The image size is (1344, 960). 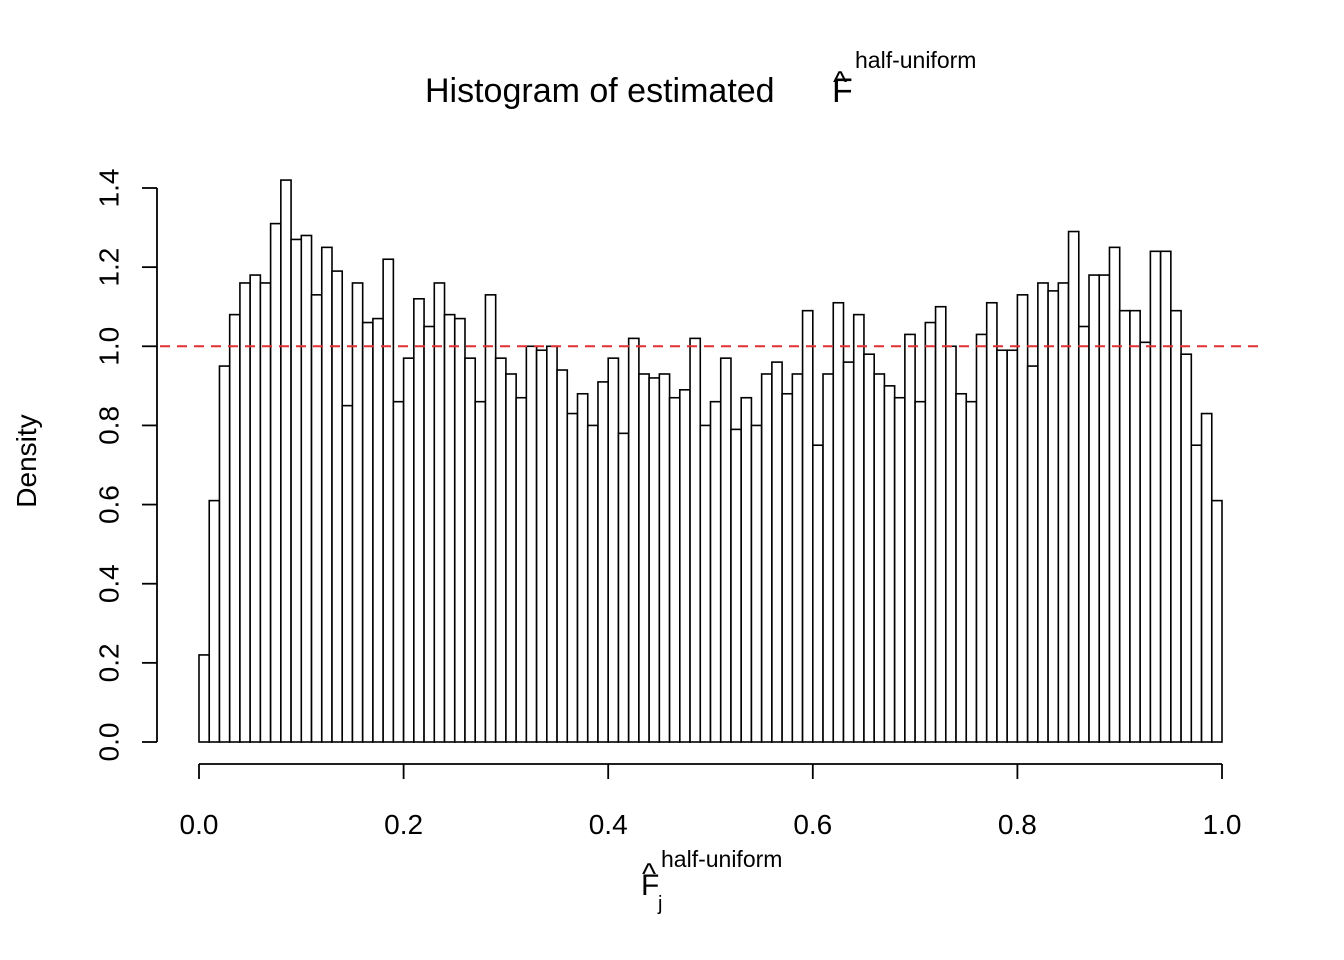 I want to click on x-tick-label: 0.6, so click(x=812, y=824).